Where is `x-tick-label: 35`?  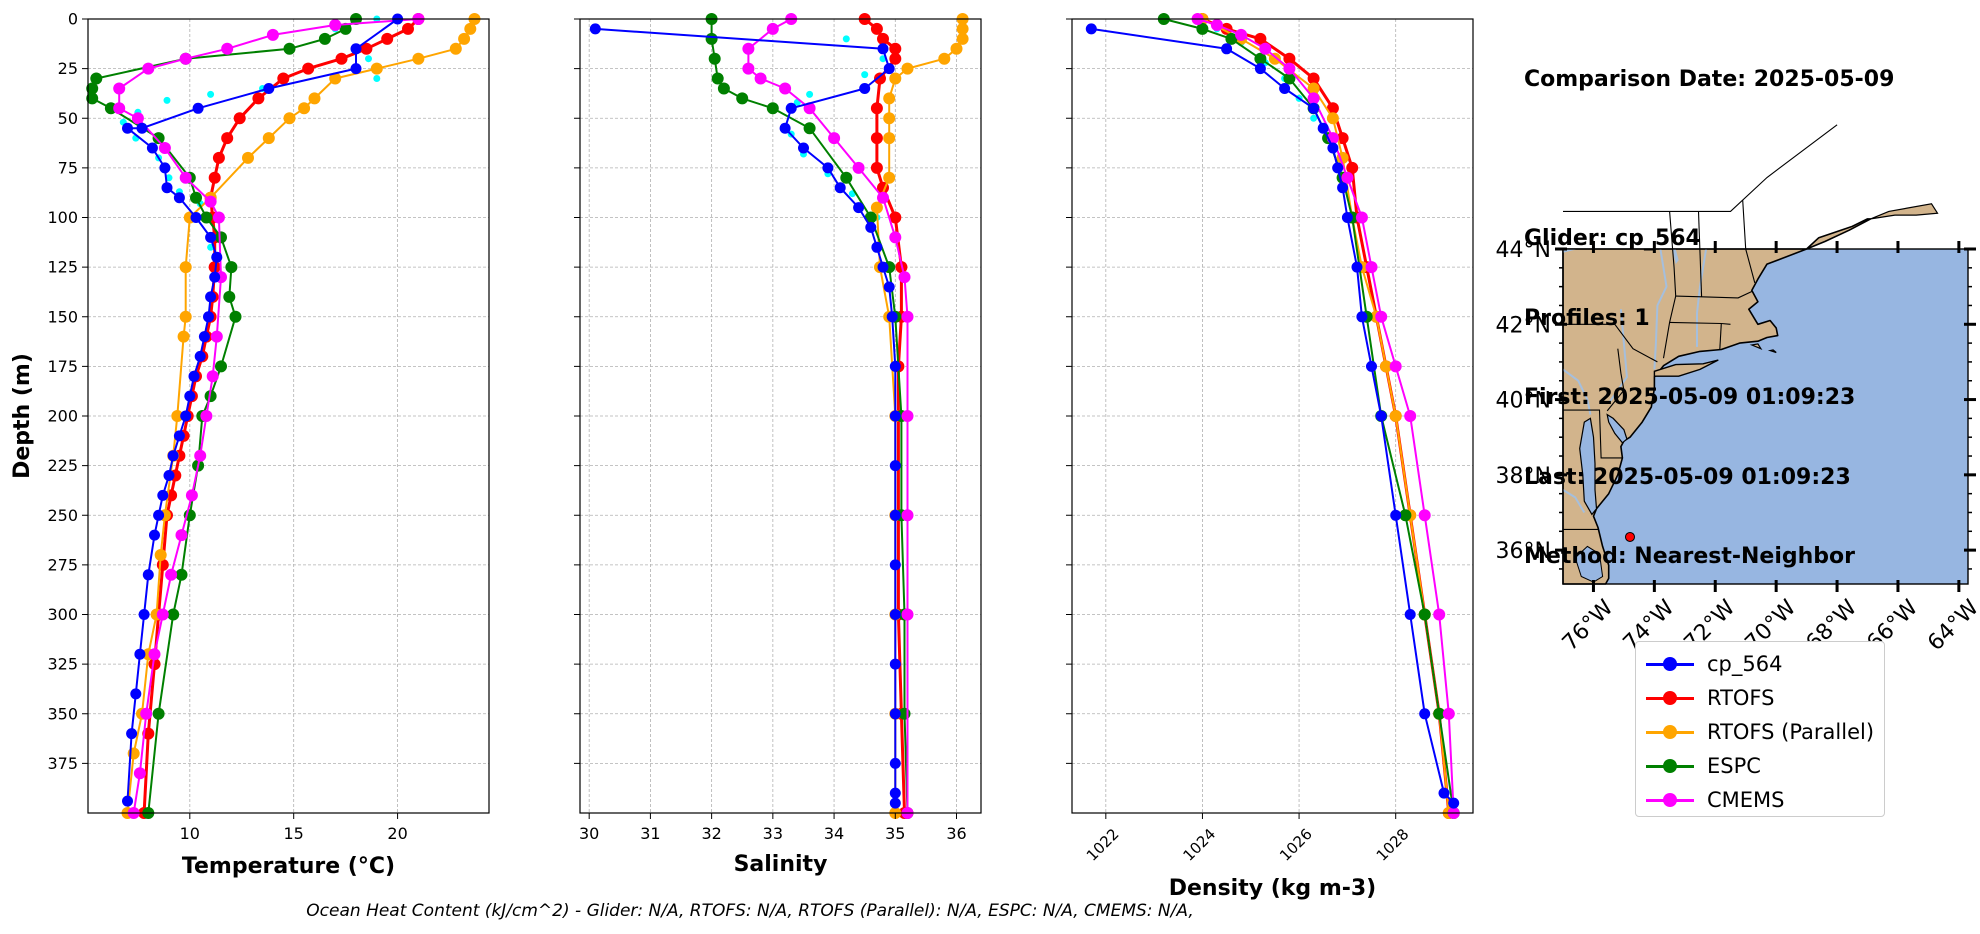
x-tick-label: 35 is located at coordinates (895, 833).